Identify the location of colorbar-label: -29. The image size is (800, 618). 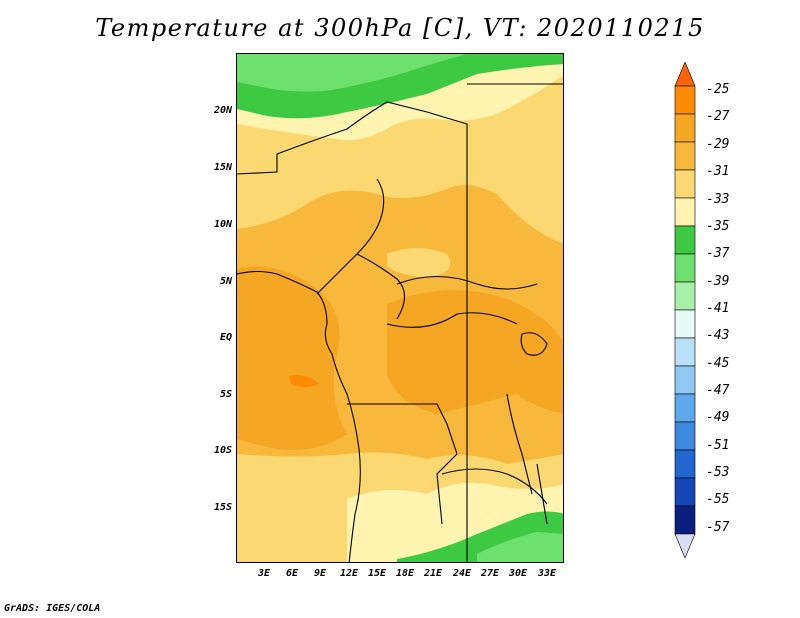
(718, 144).